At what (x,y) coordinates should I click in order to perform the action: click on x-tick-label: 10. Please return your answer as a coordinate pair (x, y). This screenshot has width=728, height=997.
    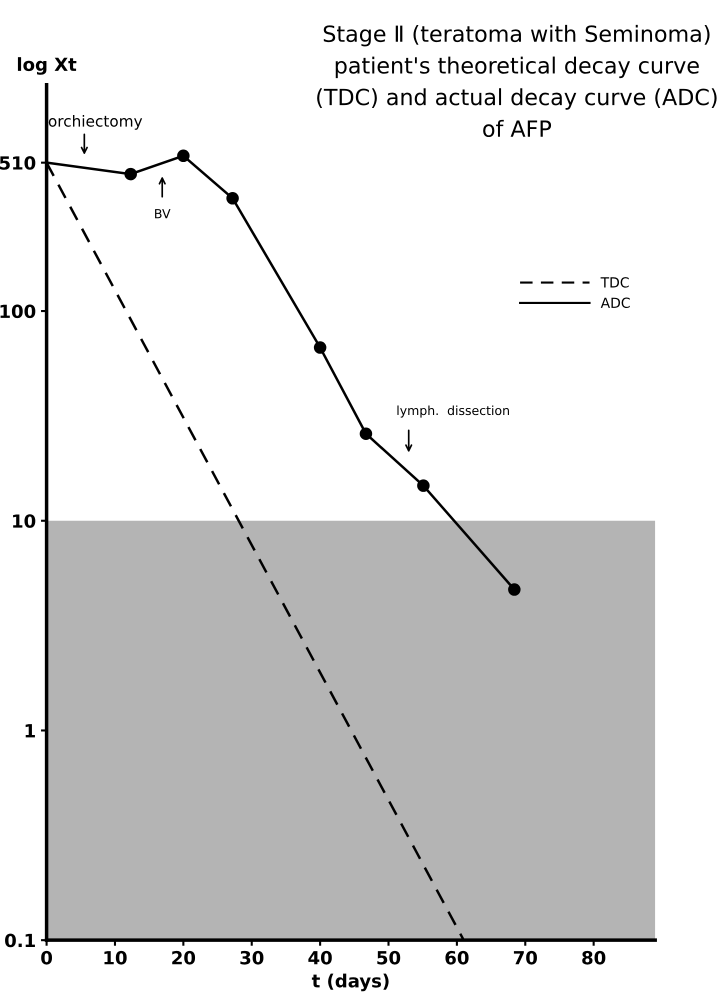
    Looking at the image, I should click on (115, 957).